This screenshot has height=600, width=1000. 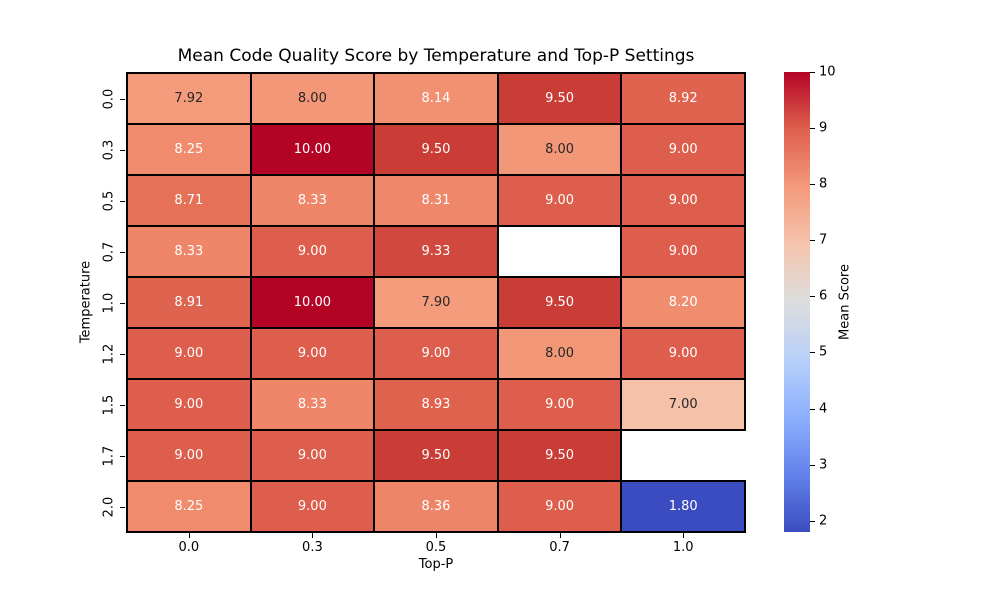 What do you see at coordinates (189, 200) in the screenshot?
I see `heatmap-cell: 8.71` at bounding box center [189, 200].